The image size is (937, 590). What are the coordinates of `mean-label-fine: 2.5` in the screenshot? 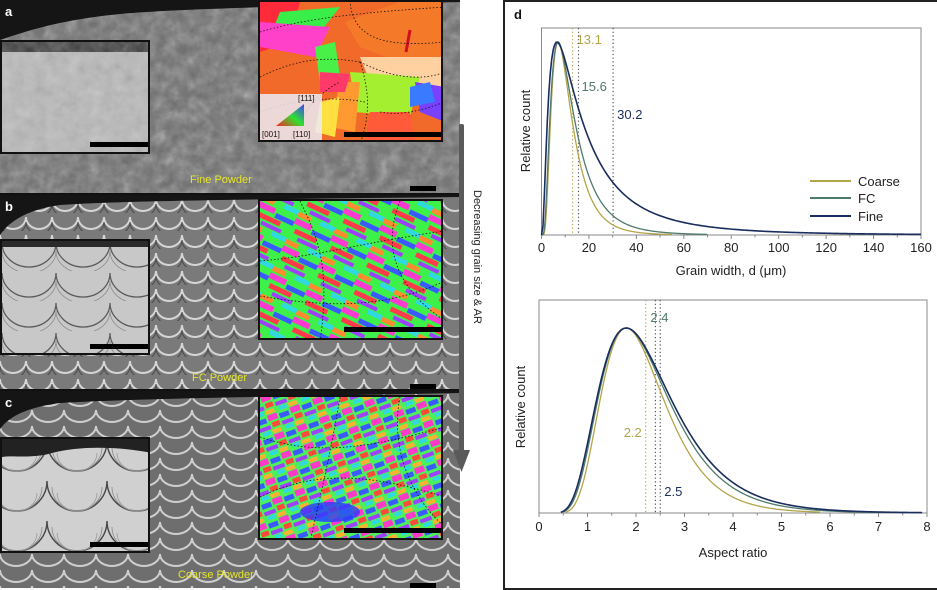 It's located at (673, 491).